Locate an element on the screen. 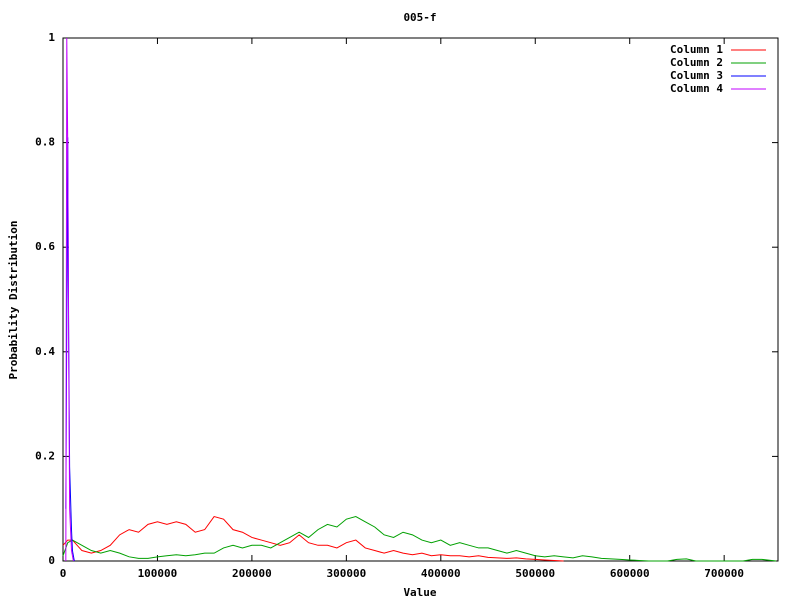 This screenshot has height=600, width=800. x-tick-label: 500000 is located at coordinates (535, 573).